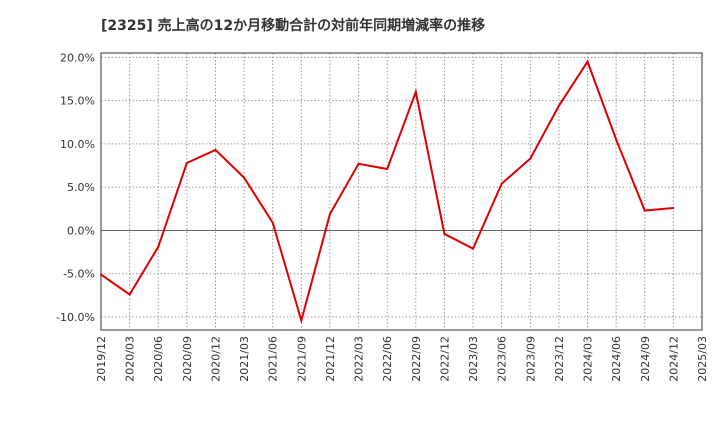 This screenshot has width=720, height=440. Describe the element at coordinates (301, 359) in the screenshot. I see `x-tick-label: 2021/09` at that location.